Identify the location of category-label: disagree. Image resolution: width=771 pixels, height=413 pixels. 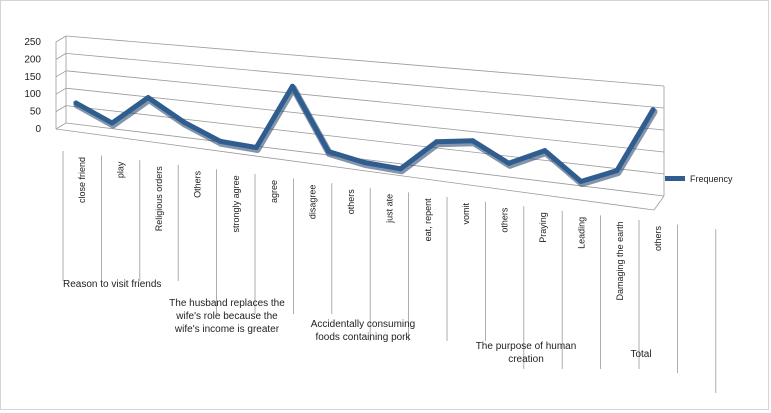
(313, 202).